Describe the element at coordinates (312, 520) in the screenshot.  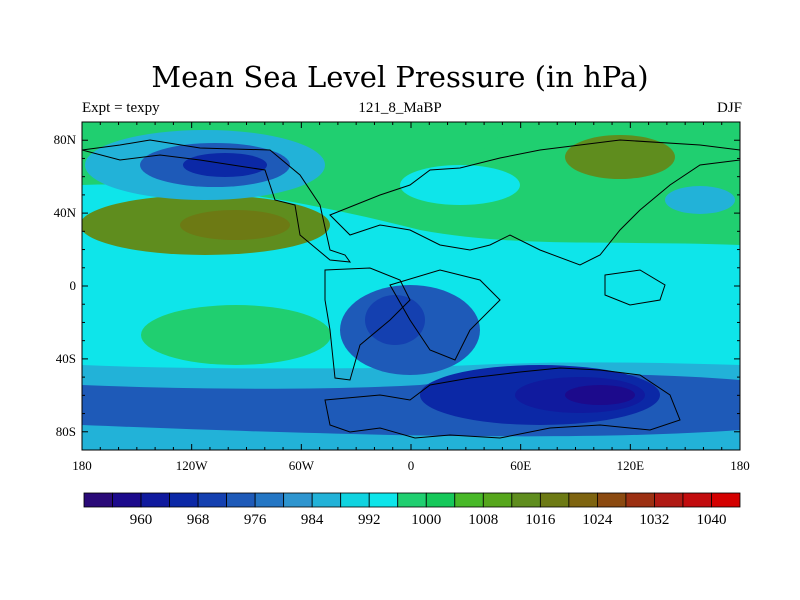
I see `colorbar-label: 984` at that location.